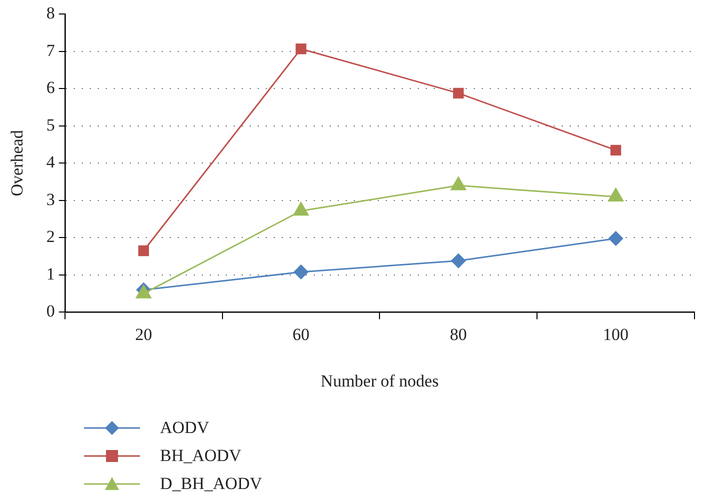 This screenshot has height=502, width=704. I want to click on y-tick-label: 8, so click(50, 13).